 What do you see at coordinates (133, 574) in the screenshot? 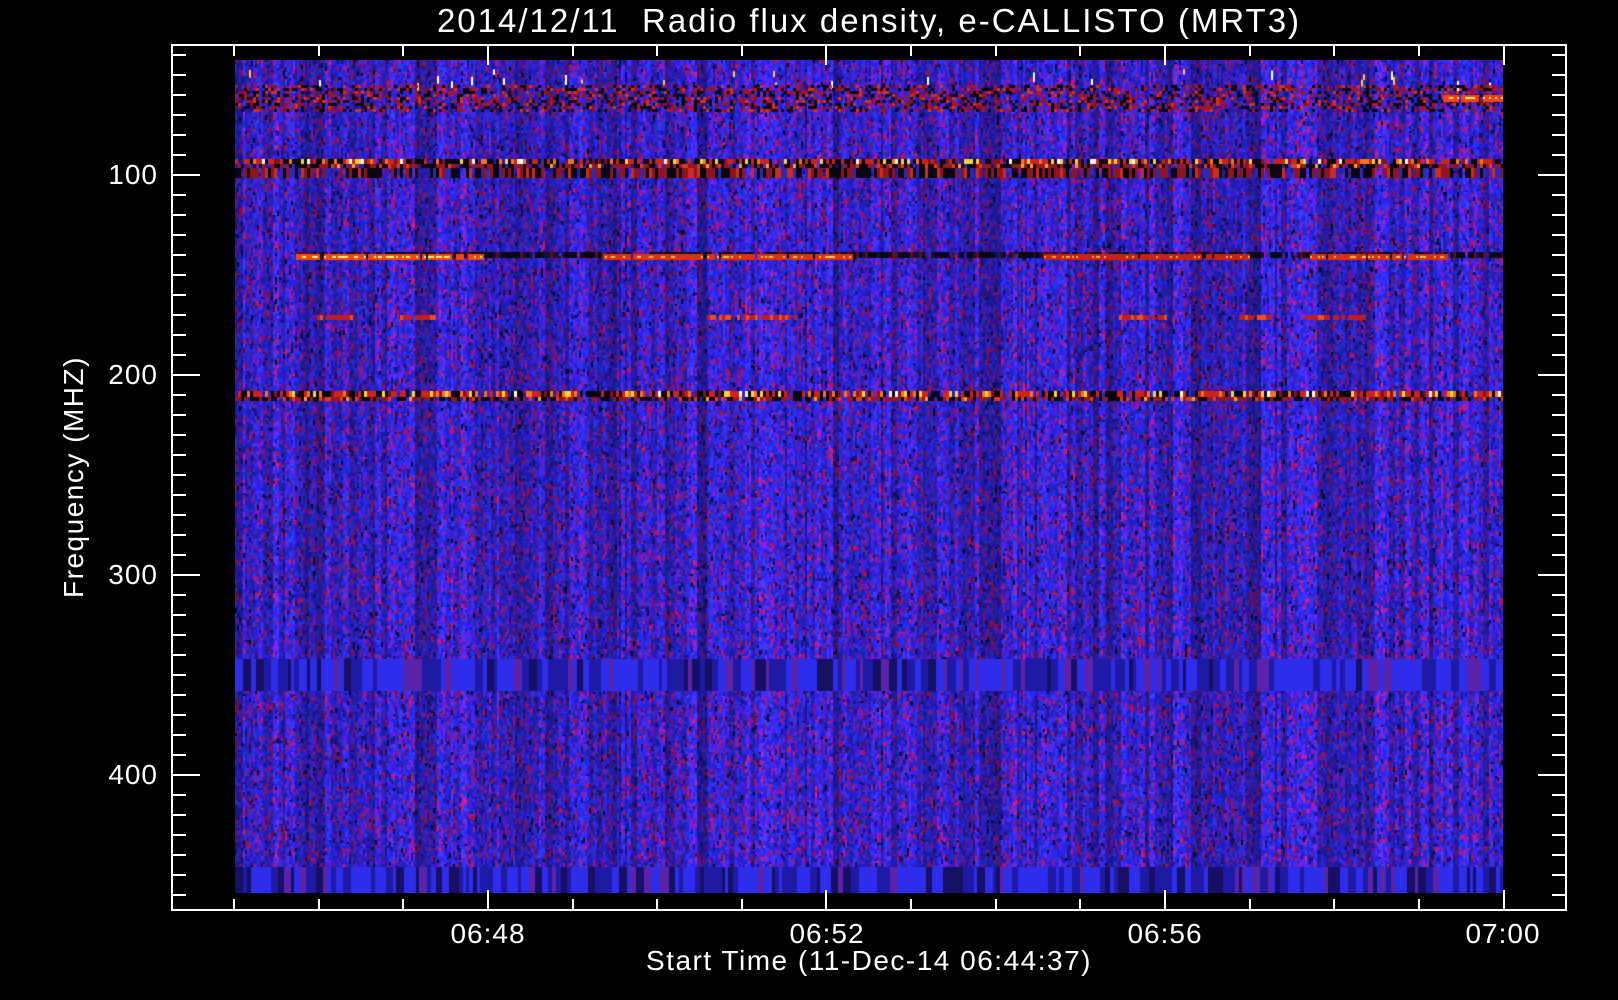
I see `y-tick-label-300: 300` at bounding box center [133, 574].